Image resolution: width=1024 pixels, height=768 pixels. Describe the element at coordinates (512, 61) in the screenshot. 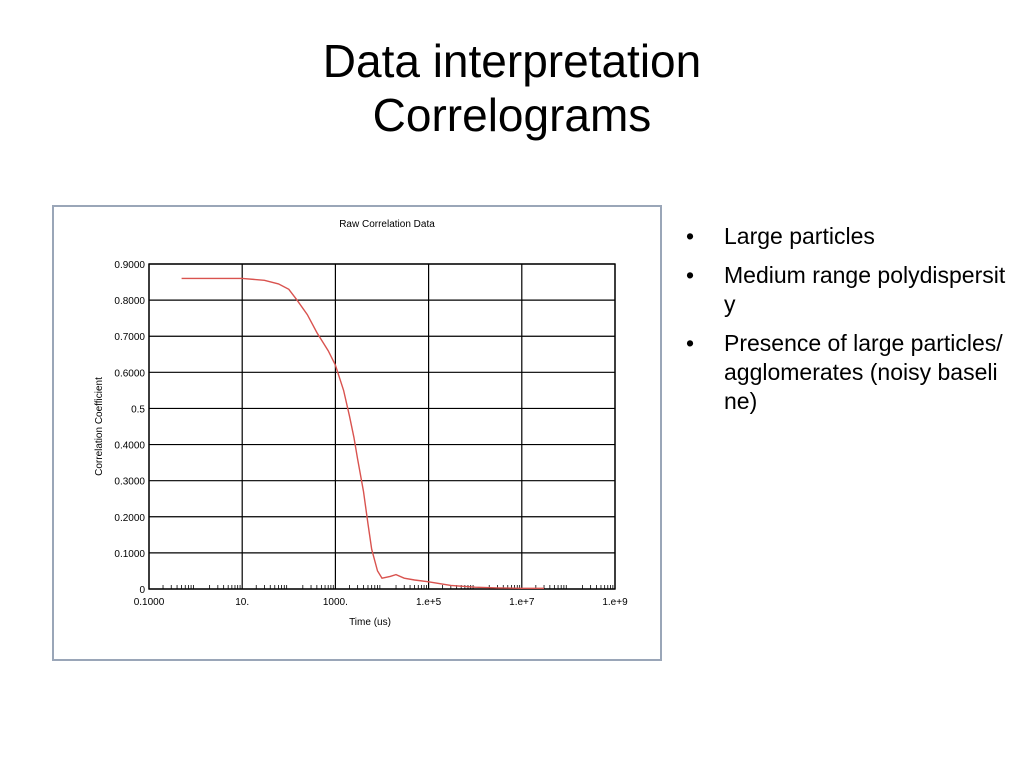

I see `slide-title-line-1: Data interpretation` at that location.